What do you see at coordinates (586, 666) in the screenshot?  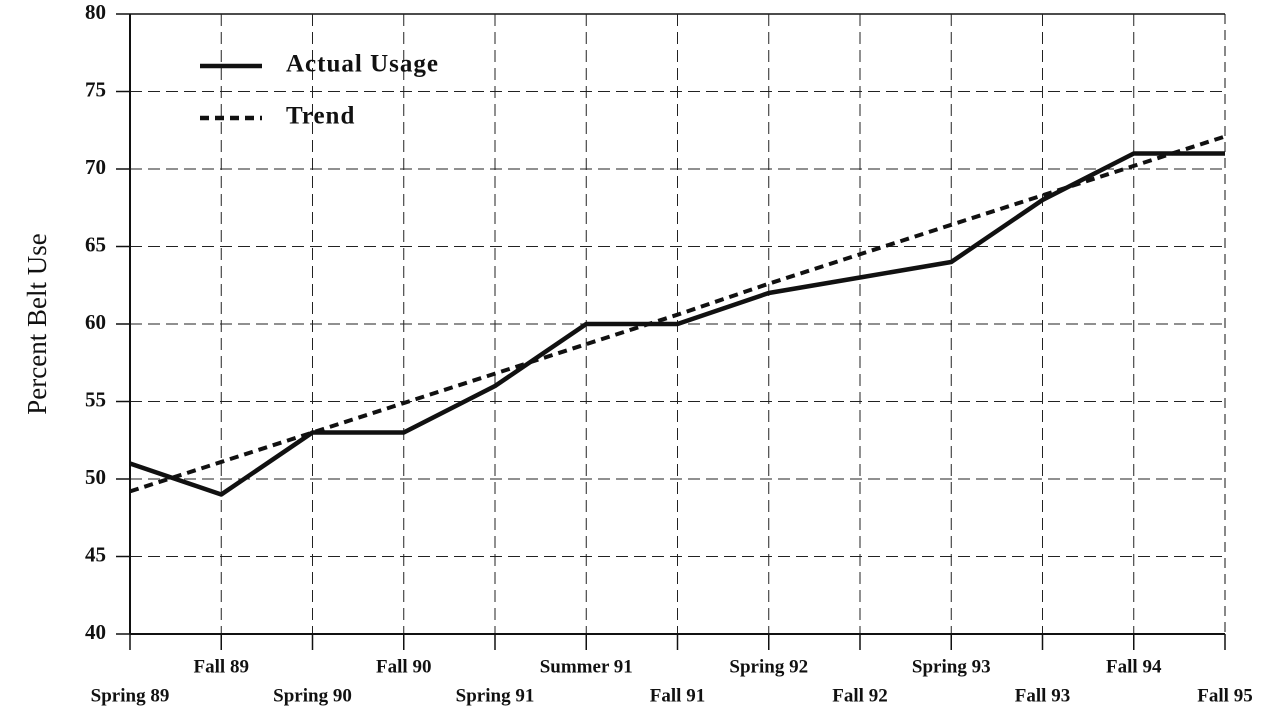 I see `x-tick-label: Summer 91` at bounding box center [586, 666].